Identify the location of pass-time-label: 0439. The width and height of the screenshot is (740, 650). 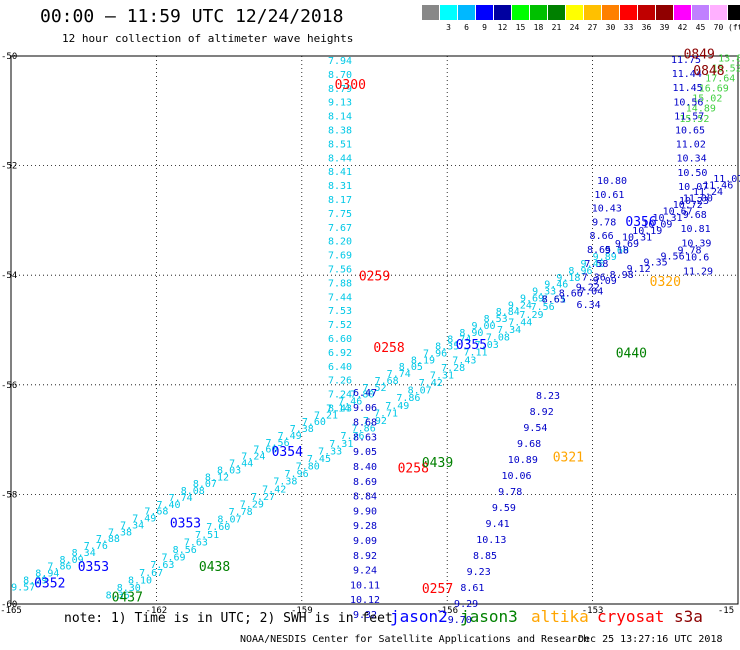
(437, 463).